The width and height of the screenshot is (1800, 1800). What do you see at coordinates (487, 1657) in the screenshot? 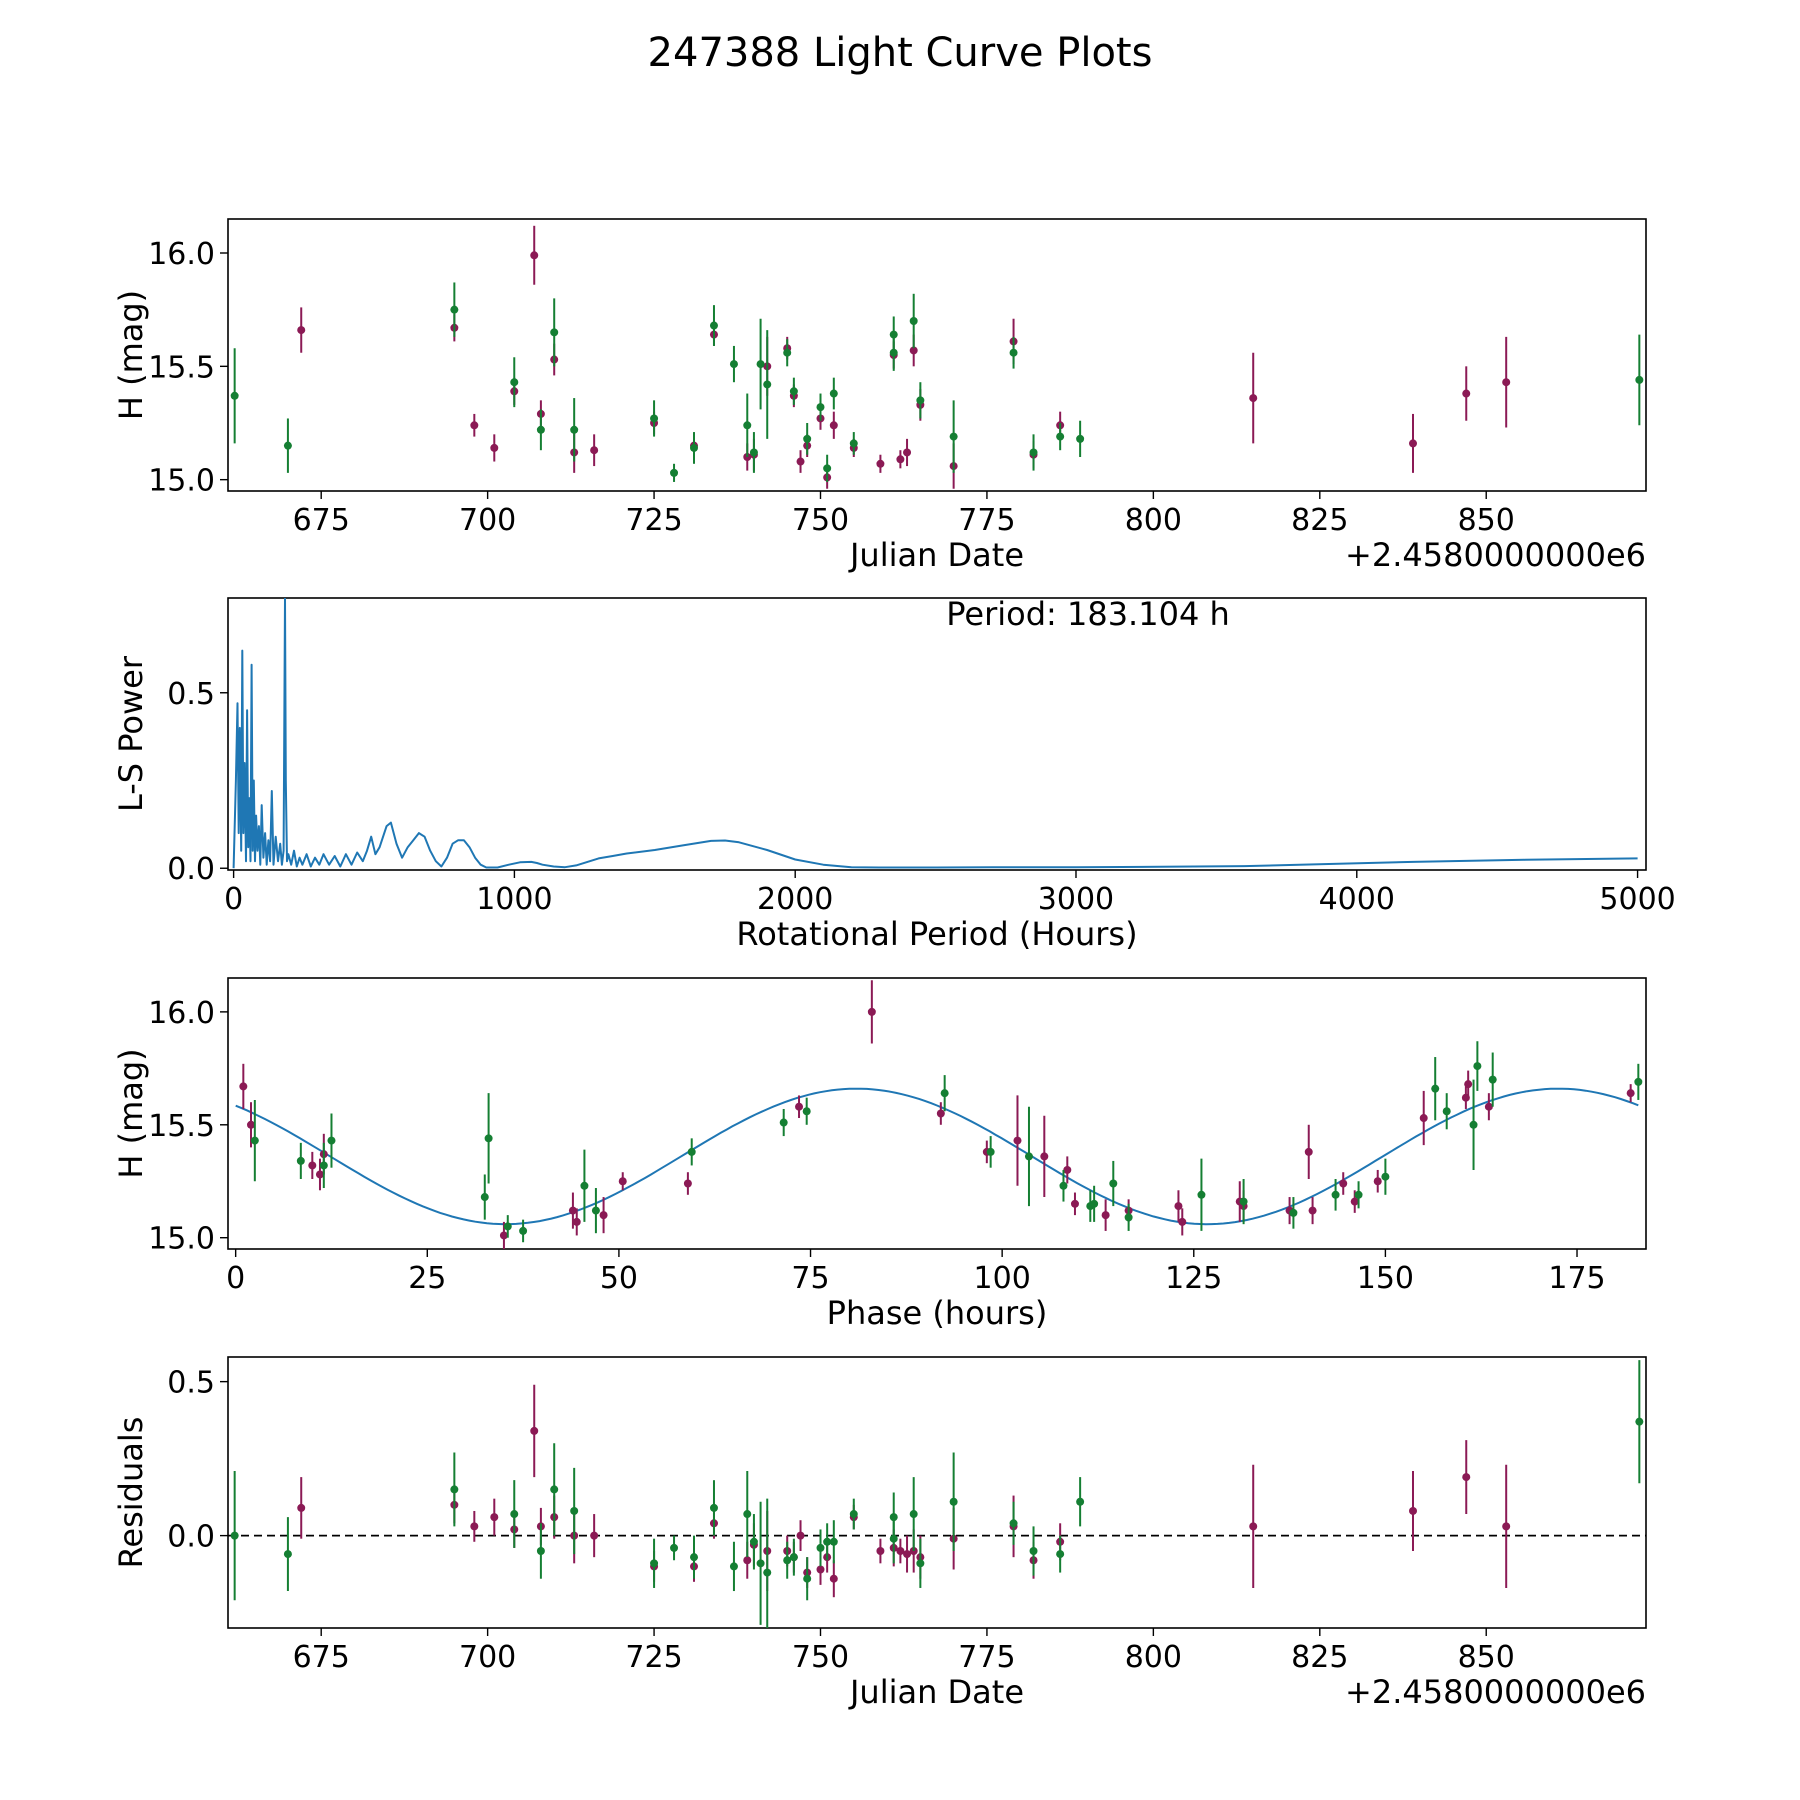
I see `x-tick-label: 700` at bounding box center [487, 1657].